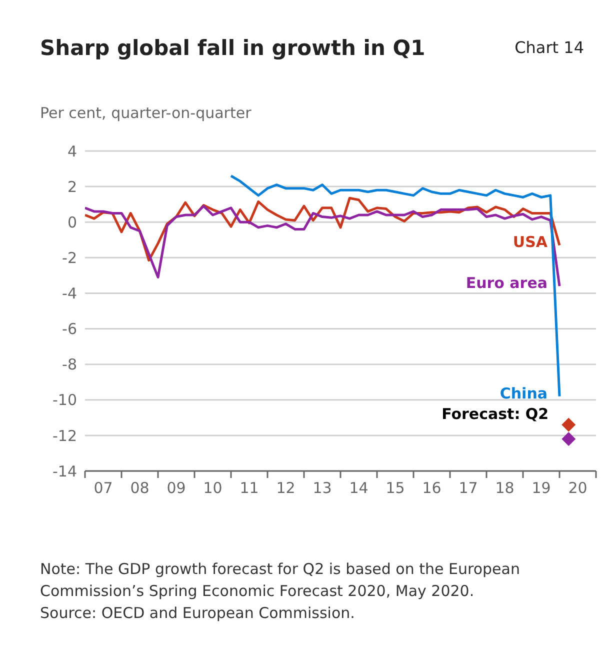 Image resolution: width=614 pixels, height=667 pixels. Describe the element at coordinates (323, 246) in the screenshot. I see `line-series` at that location.